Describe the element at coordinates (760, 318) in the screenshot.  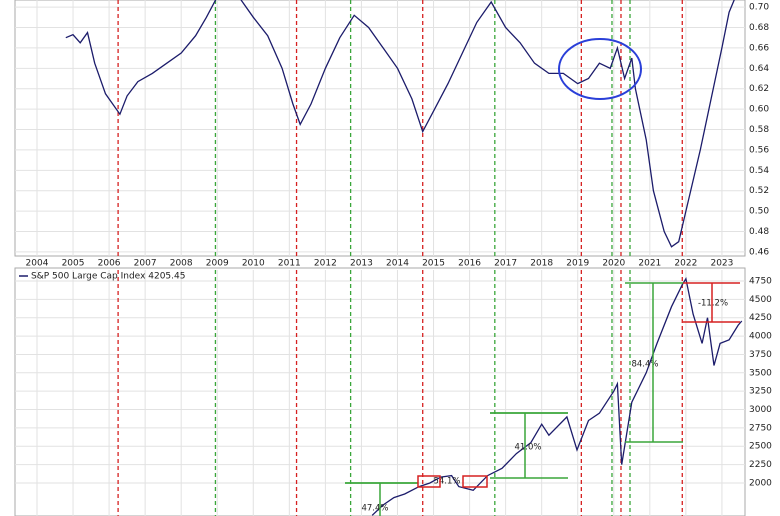
I see `y-tick-label: 4250` at that location.